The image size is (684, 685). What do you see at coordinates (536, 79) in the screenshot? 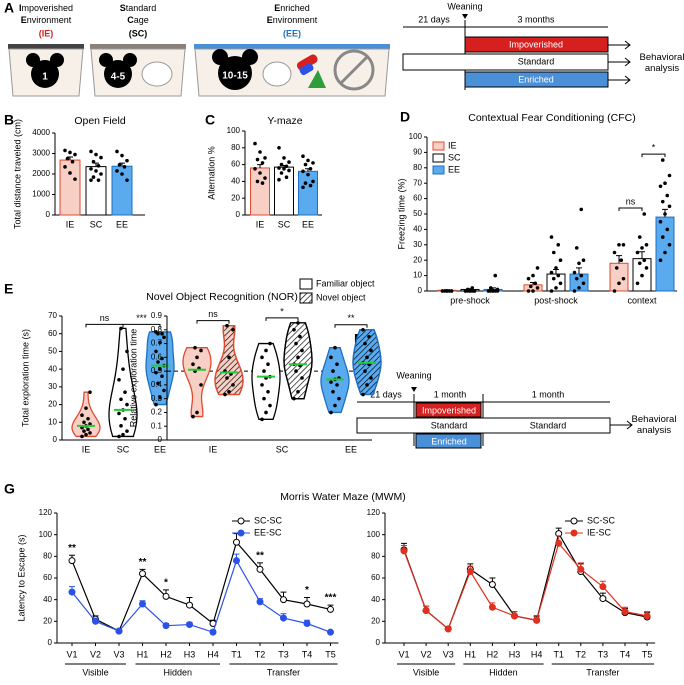
I see `arm-label: Enriched` at bounding box center [536, 79].